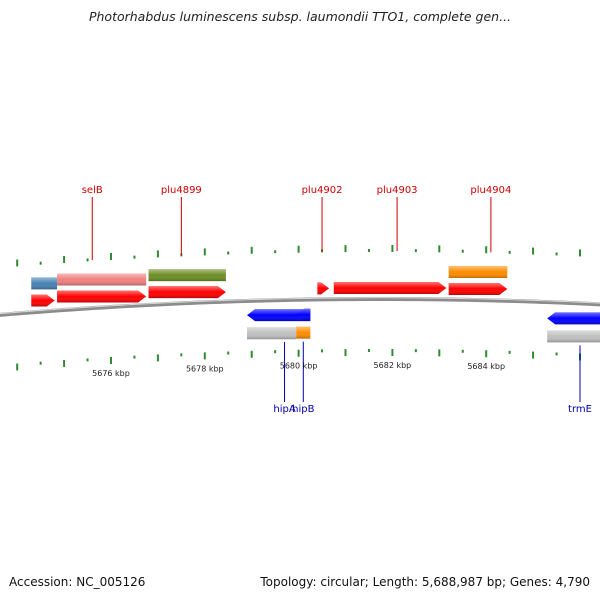 Image resolution: width=600 pixels, height=600 pixels. I want to click on genome-backbone, so click(300, 307).